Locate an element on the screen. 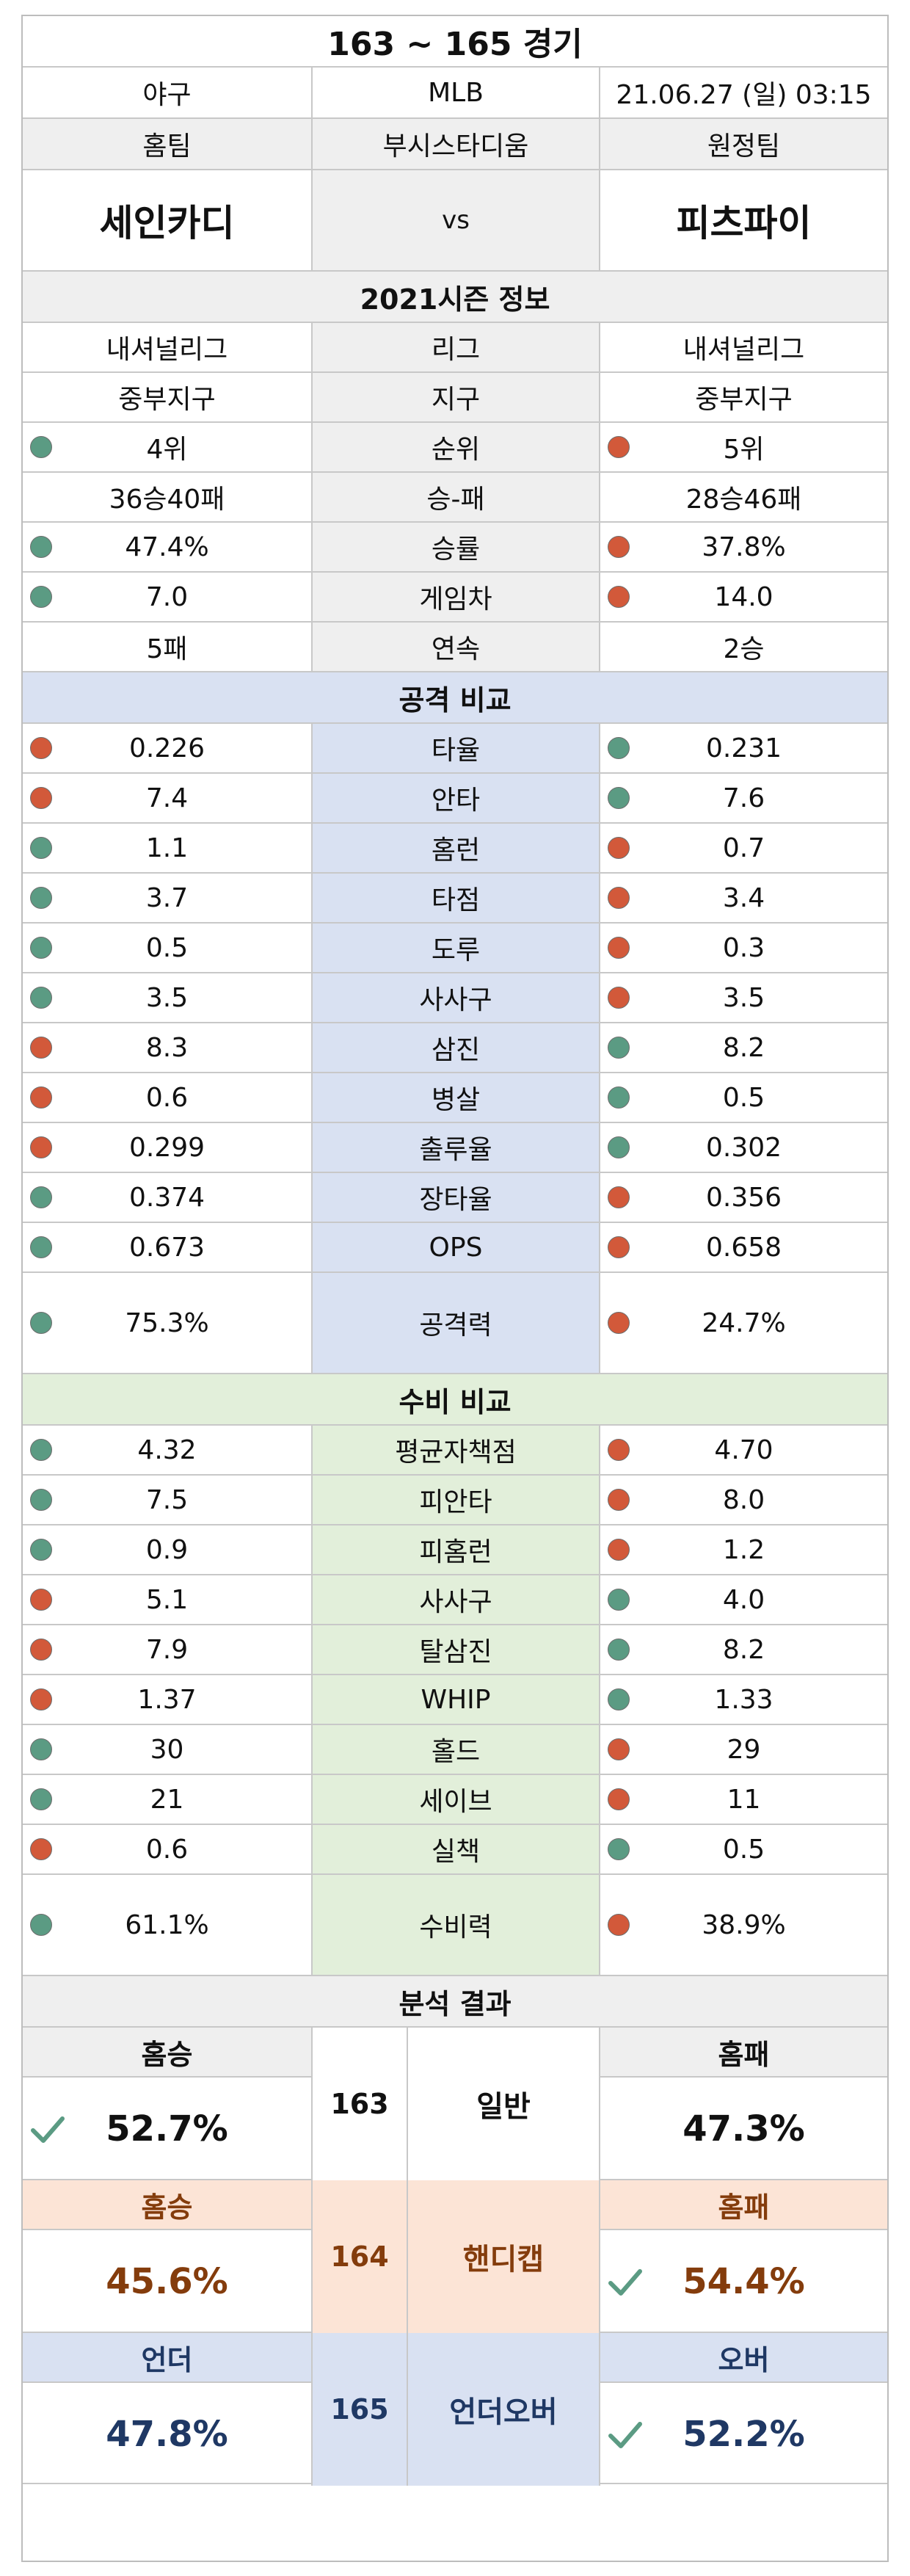 This screenshot has height=2576, width=910. home-stat-value-text: 21 is located at coordinates (167, 1800).